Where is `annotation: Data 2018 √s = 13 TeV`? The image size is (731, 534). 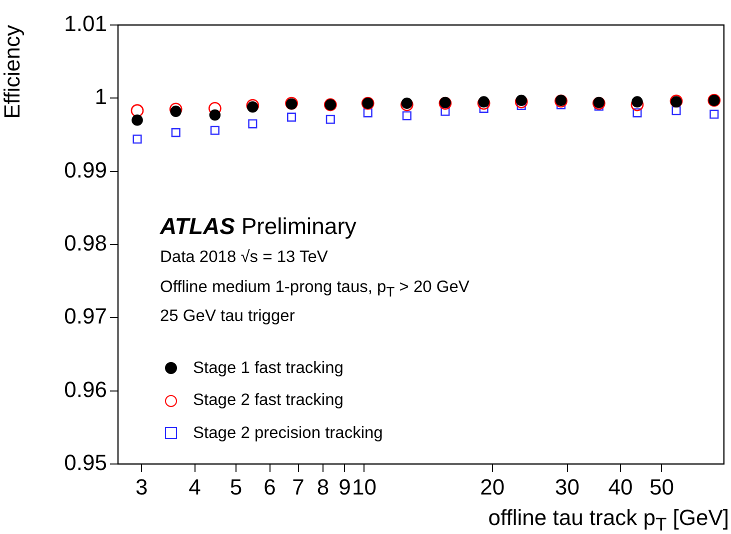 annotation: Data 2018 √s = 13 TeV is located at coordinates (244, 258).